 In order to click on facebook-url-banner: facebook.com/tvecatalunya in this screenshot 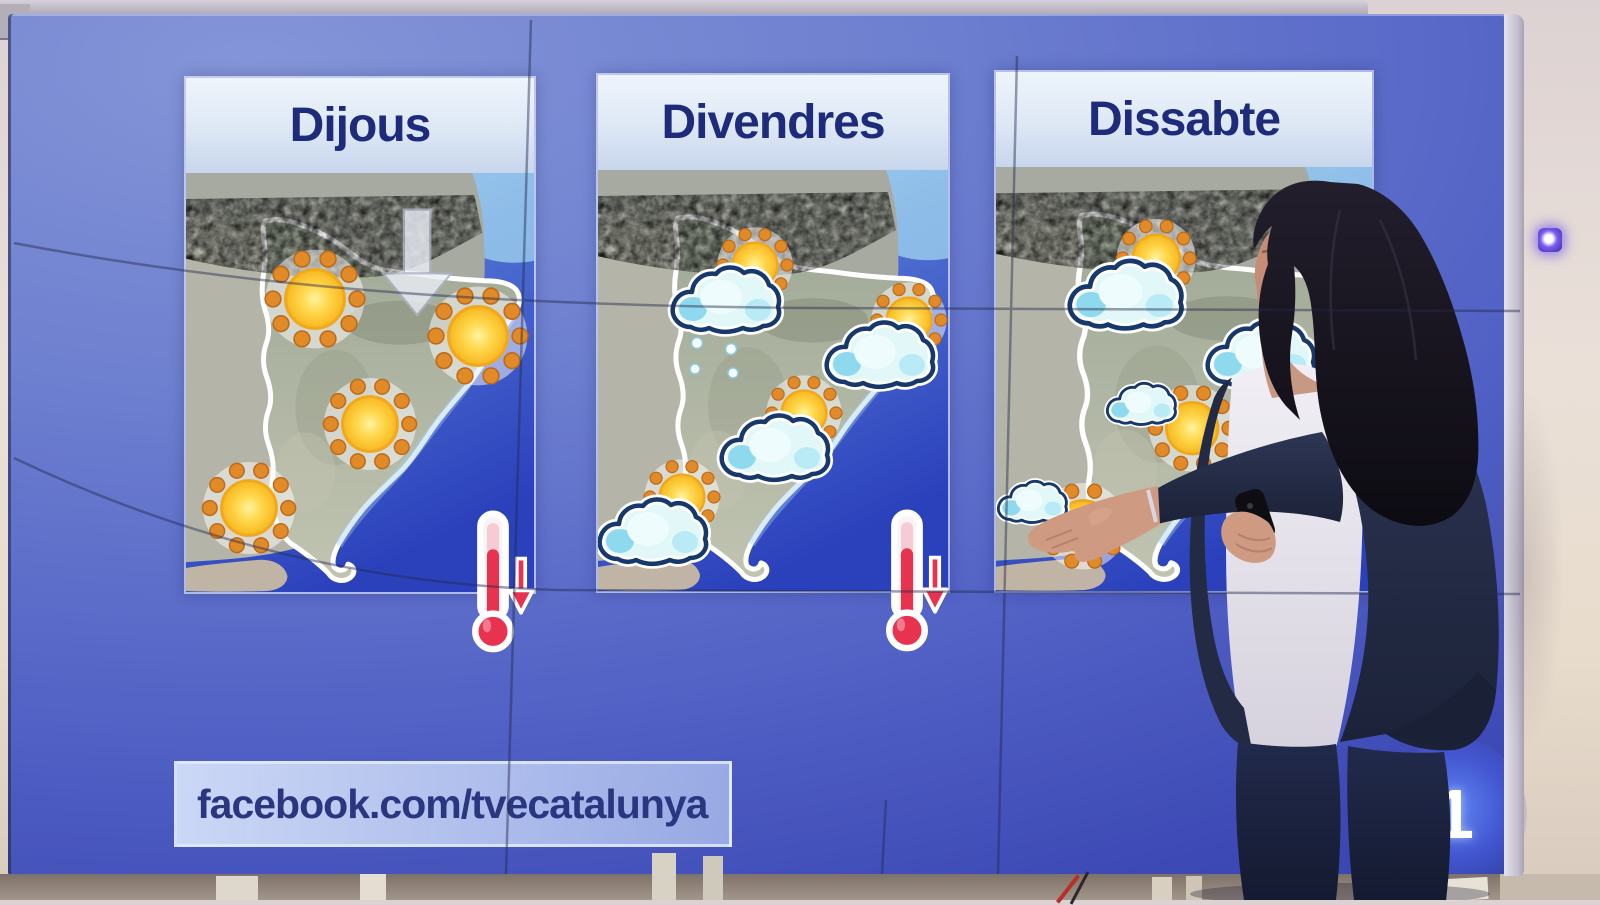, I will do `click(453, 804)`.